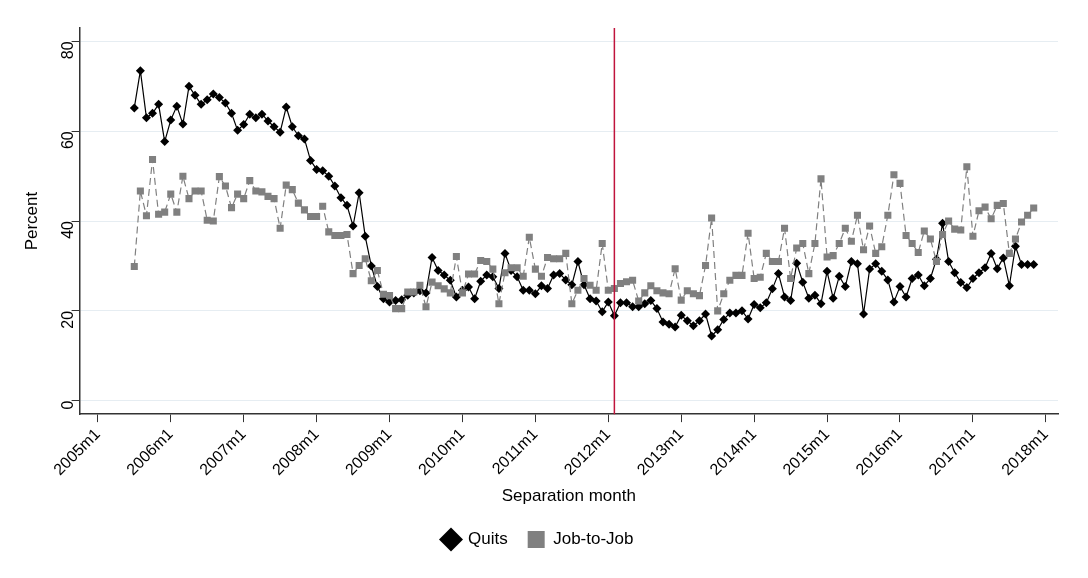 This screenshot has height=578, width=1088. I want to click on y-tick-label: 60, so click(68, 140).